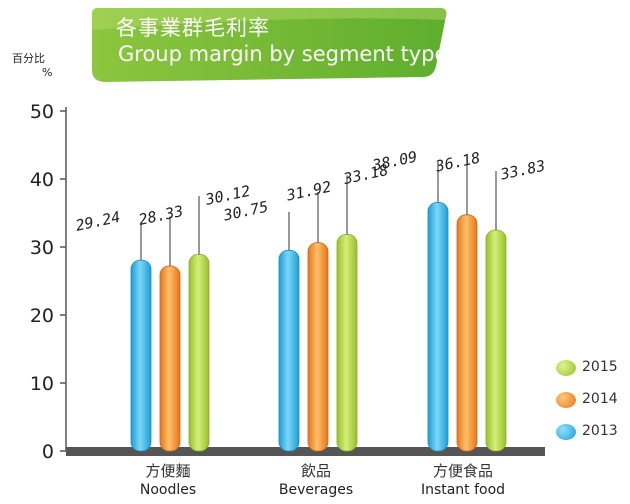  Describe the element at coordinates (600, 399) in the screenshot. I see `legend-label-2014: 2014` at that location.